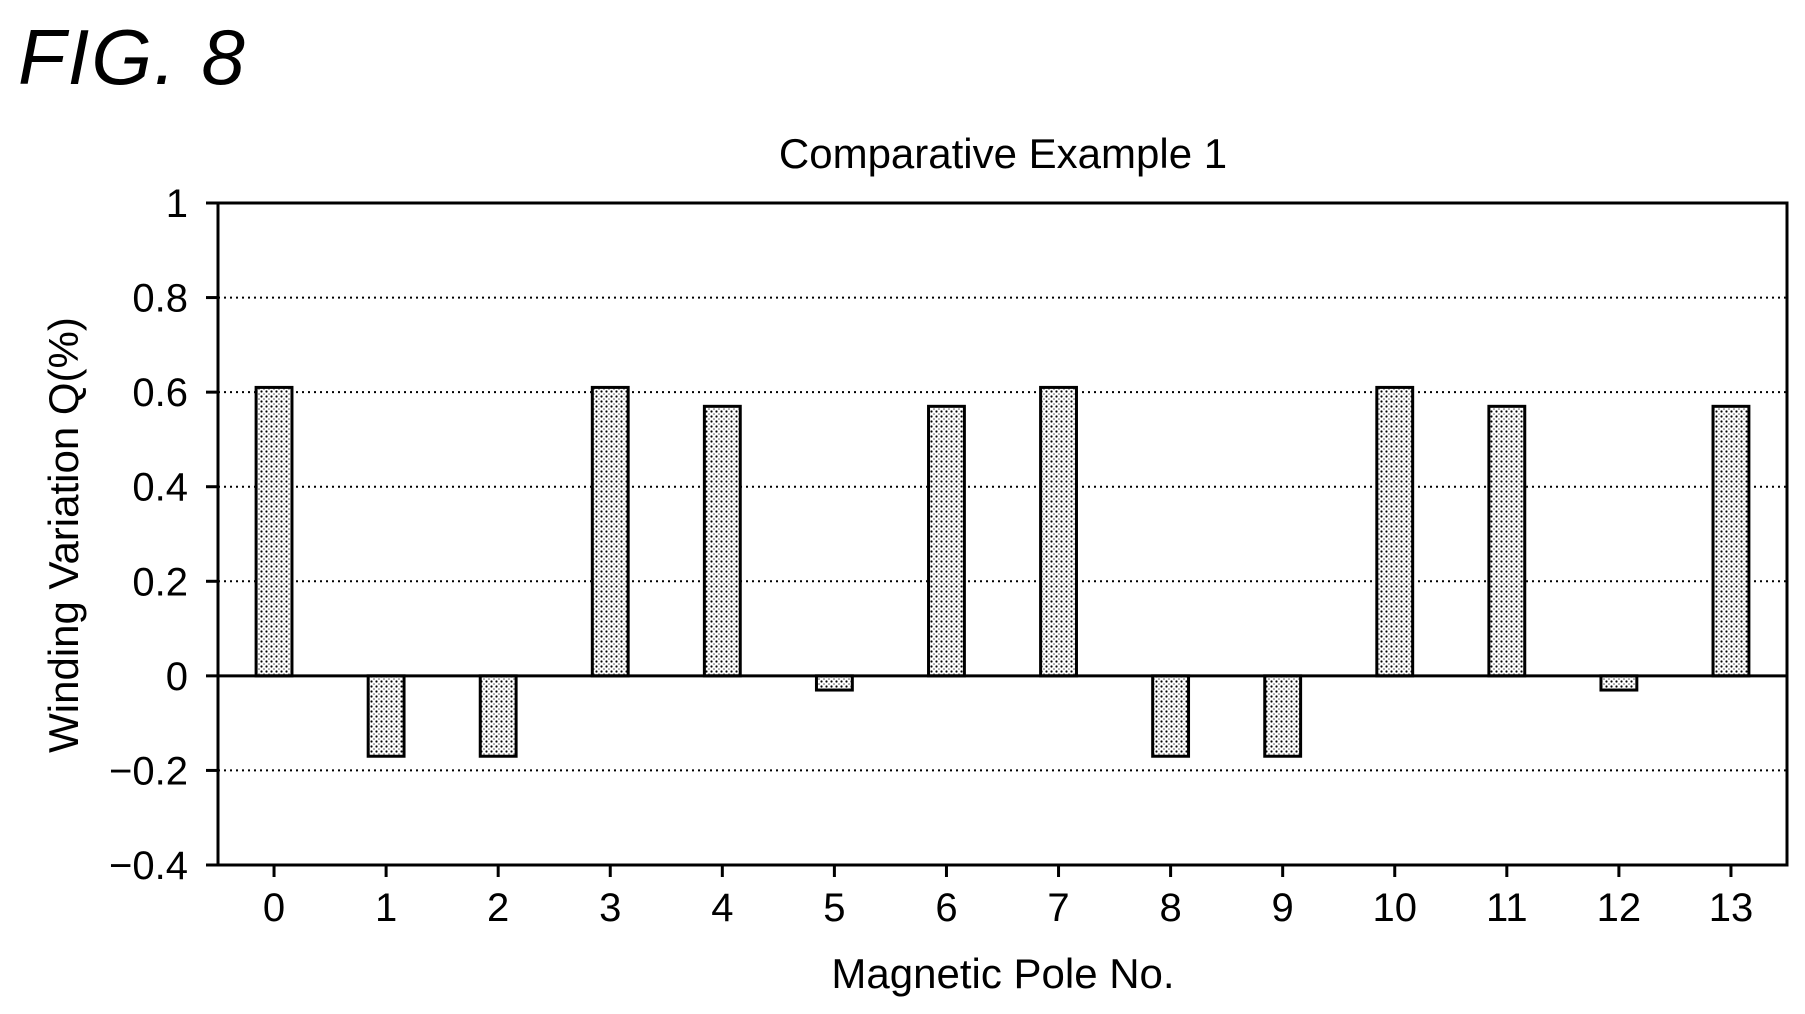 This screenshot has width=1805, height=1014. I want to click on figure-label: FIG. 8, so click(132, 57).